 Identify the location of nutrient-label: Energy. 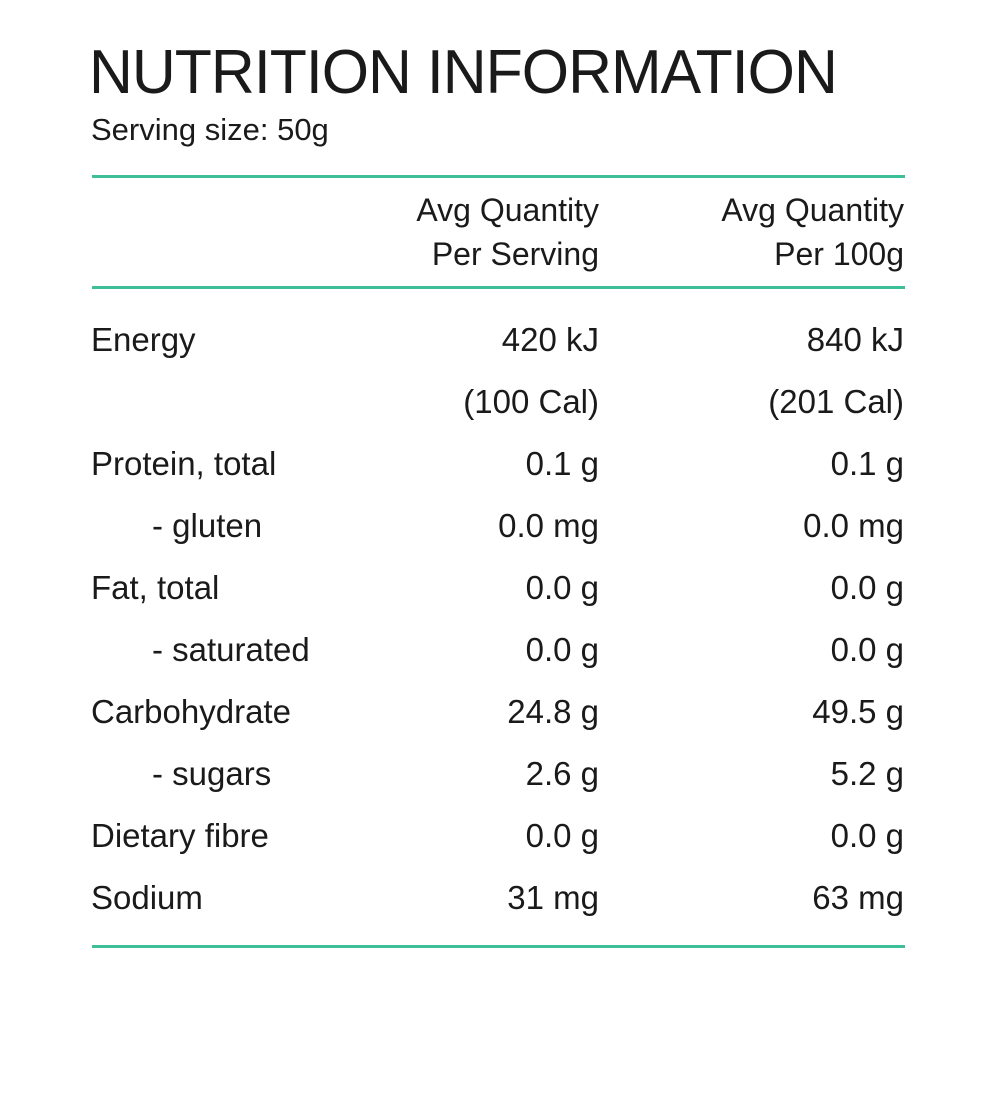
(143, 339).